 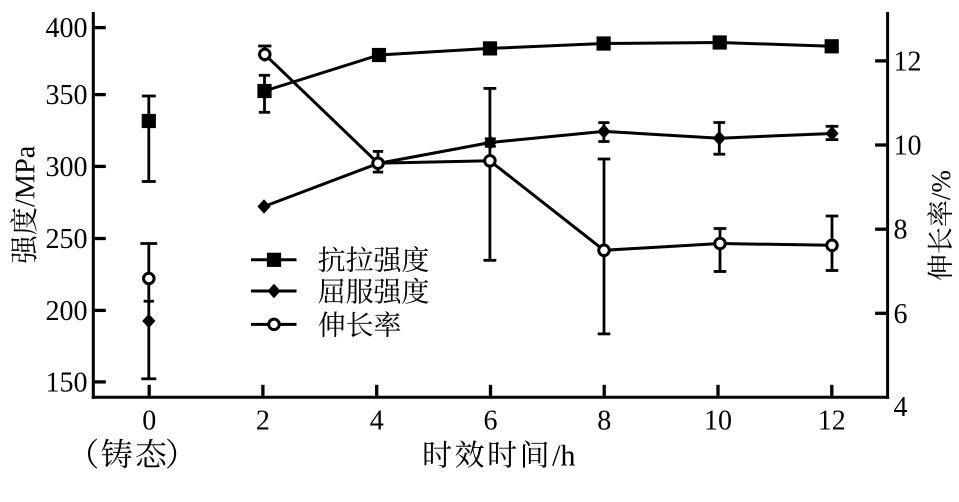 What do you see at coordinates (67, 382) in the screenshot?
I see `svg-text: 150` at bounding box center [67, 382].